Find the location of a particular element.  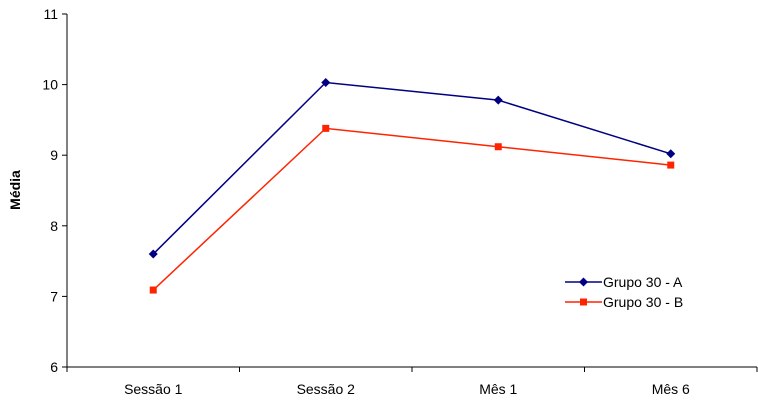

legend-label: Grupo 30 - B is located at coordinates (643, 302).